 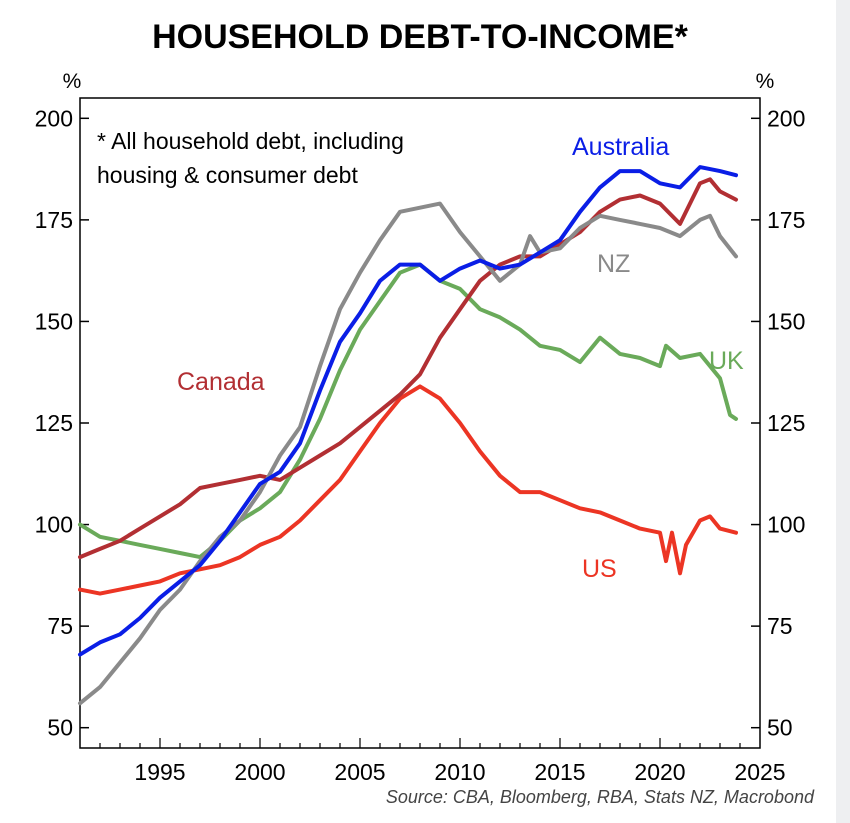 I want to click on y-tick-label-left: 50, so click(x=60, y=728).